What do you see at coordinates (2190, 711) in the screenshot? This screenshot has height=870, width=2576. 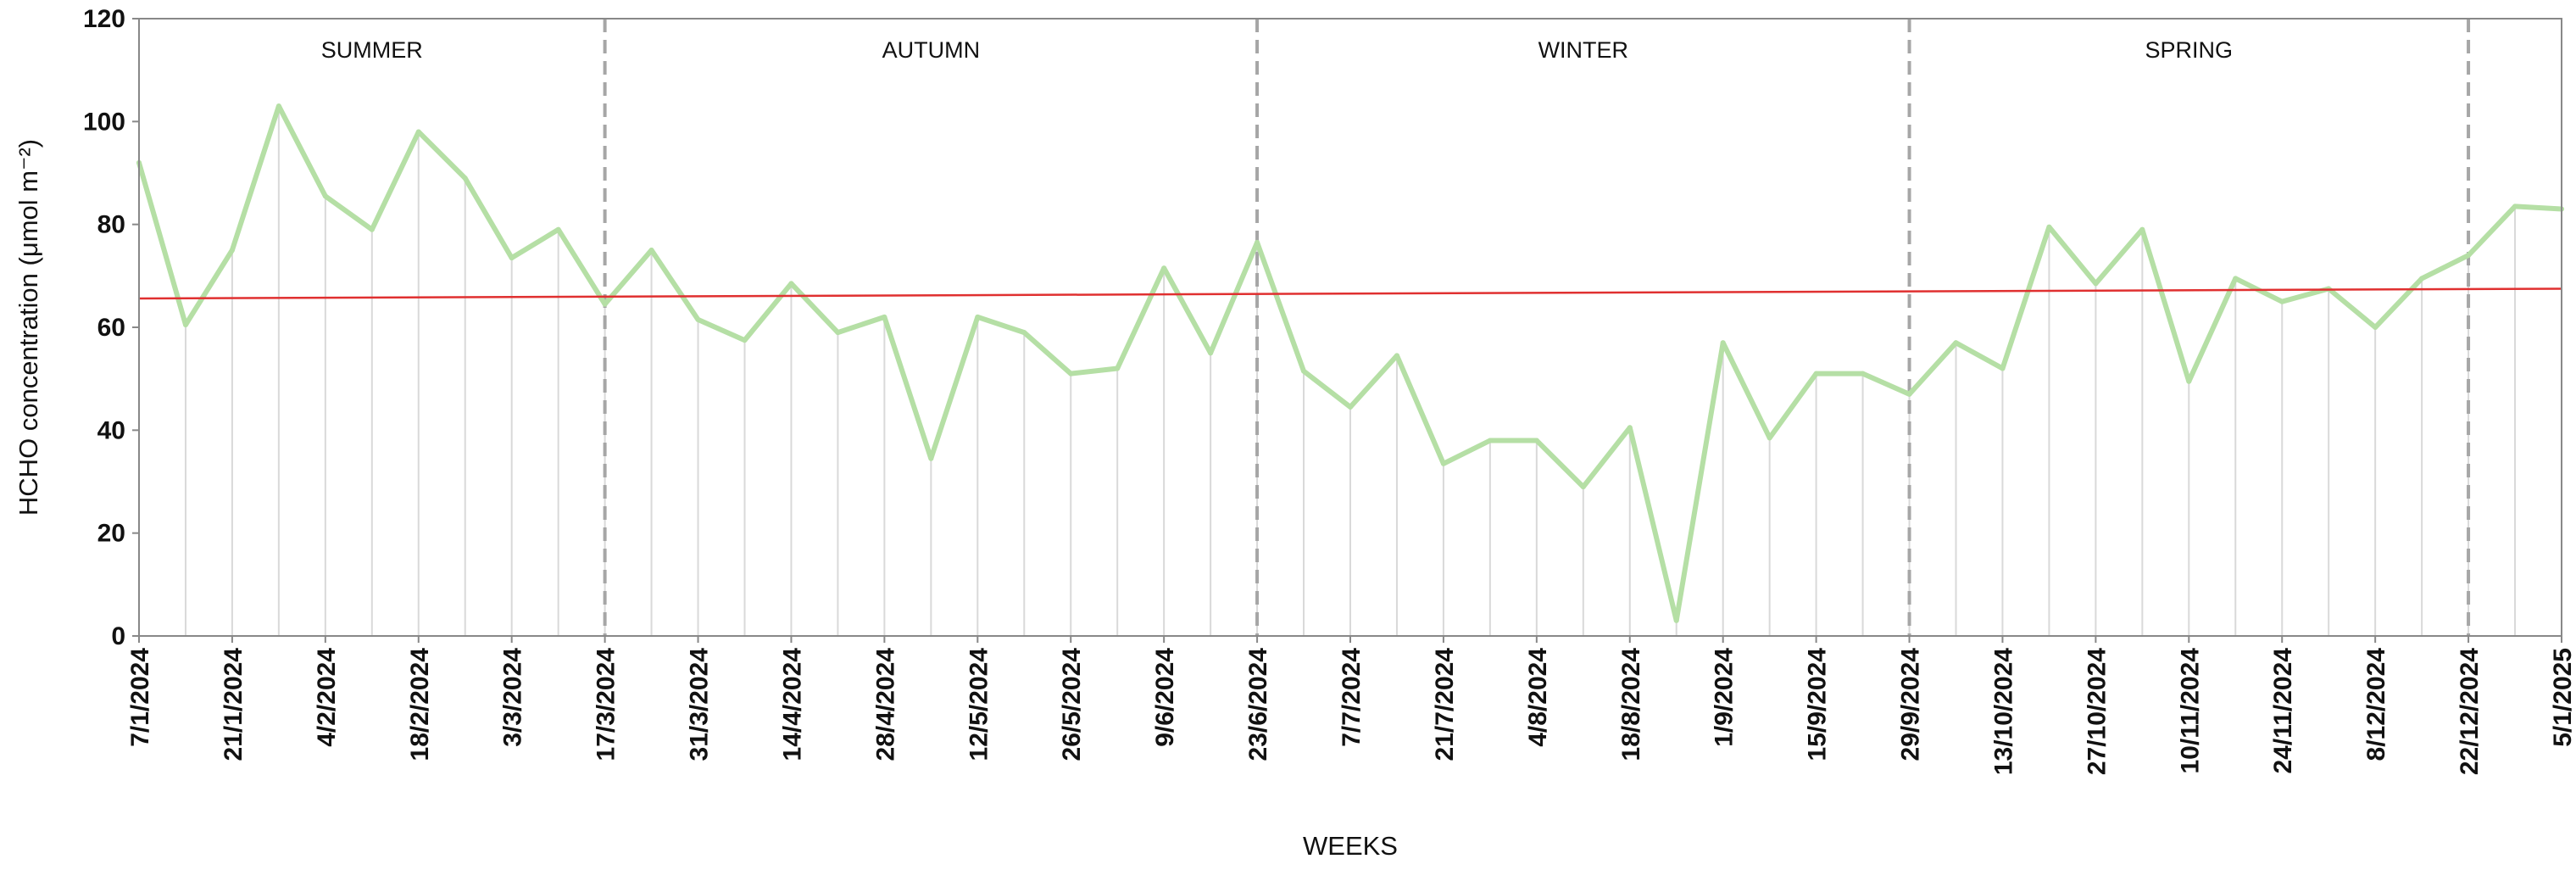 I see `x-tick-label: 10/11/2024` at bounding box center [2190, 711].